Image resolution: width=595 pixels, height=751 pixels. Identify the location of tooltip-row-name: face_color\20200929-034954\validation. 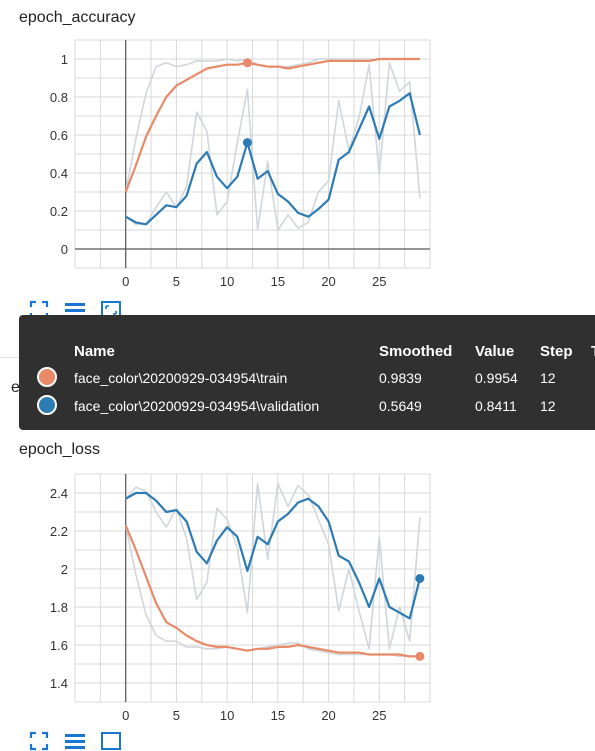
(197, 406).